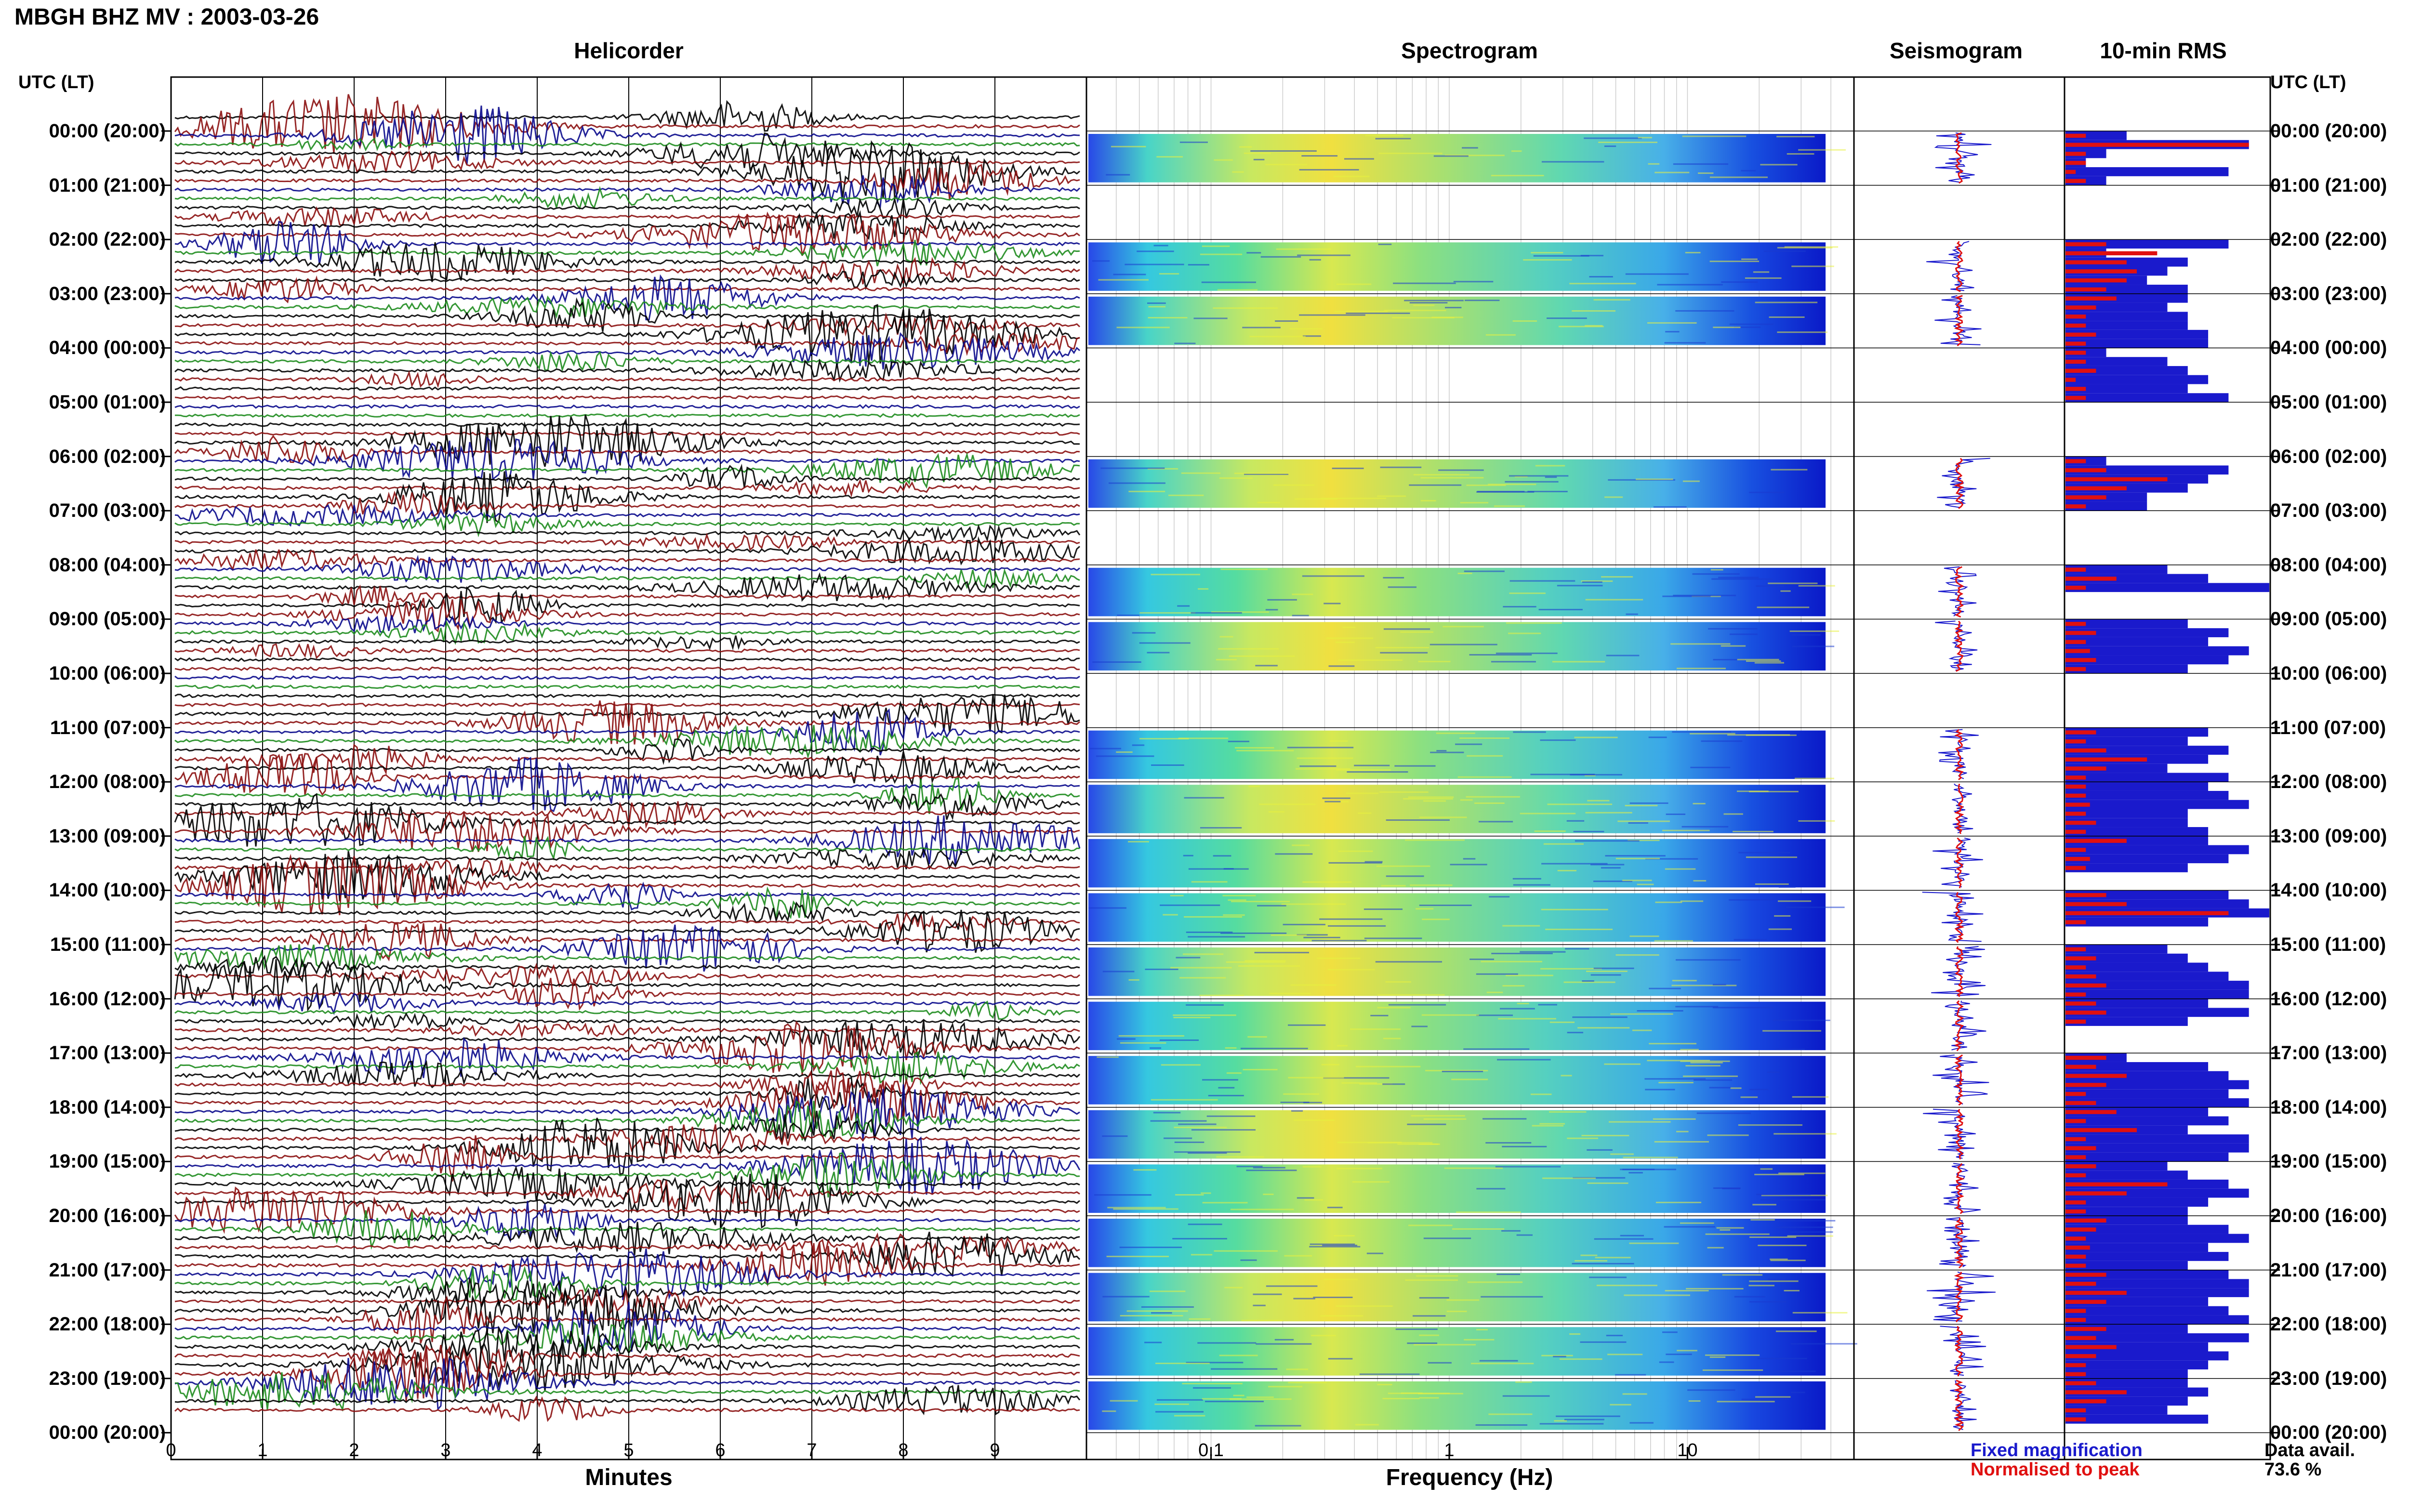 The image size is (2409, 1512). What do you see at coordinates (2163, 50) in the screenshot?
I see `rms-title: 10-min RMS` at bounding box center [2163, 50].